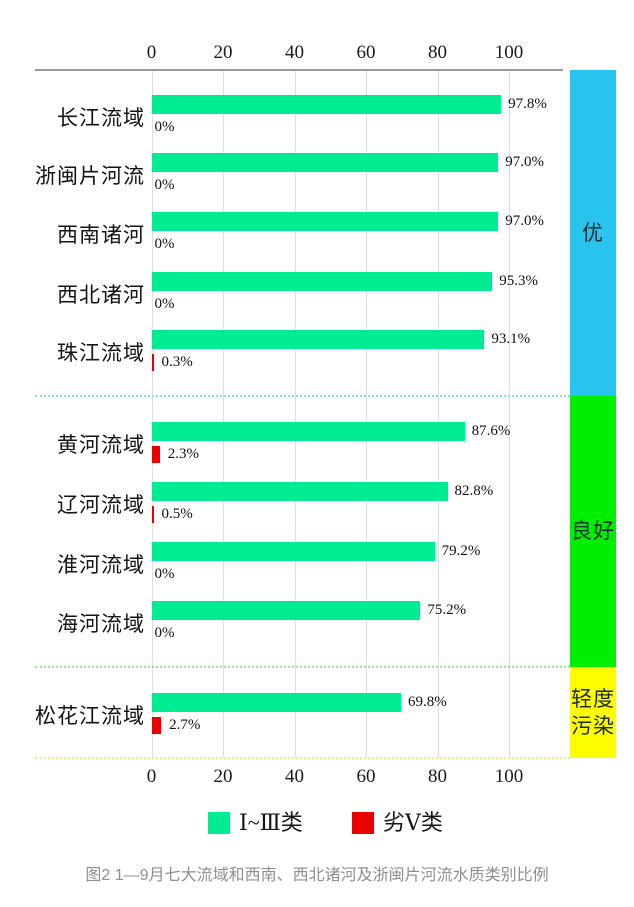 The image size is (634, 907). I want to click on chart-legend: Ⅰ~Ⅲ类 劣Ⅴ类, so click(317, 823).